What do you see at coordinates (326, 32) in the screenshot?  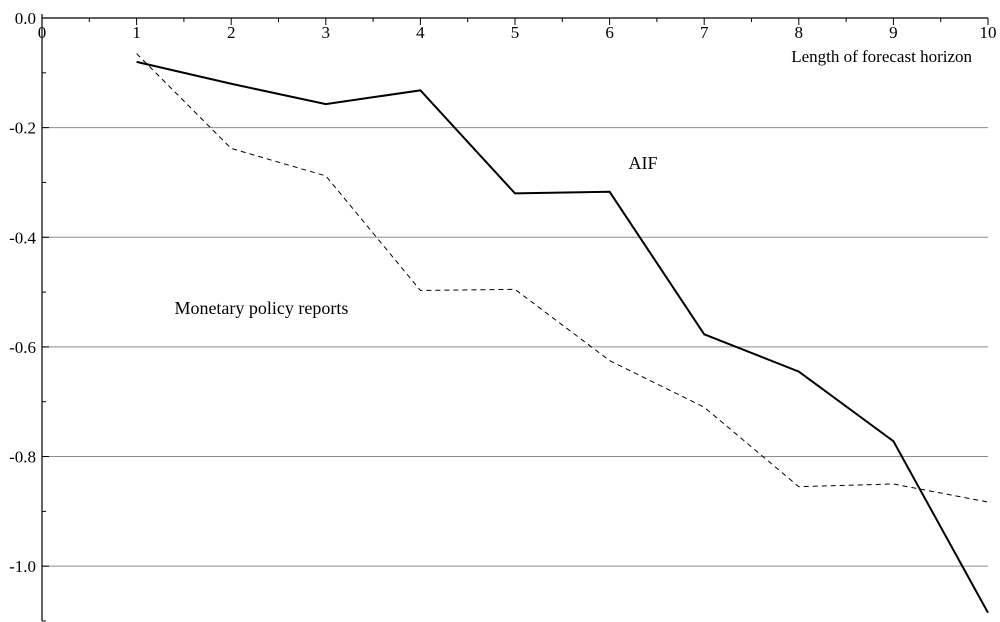 I see `x-tick-label-3: 3` at bounding box center [326, 32].